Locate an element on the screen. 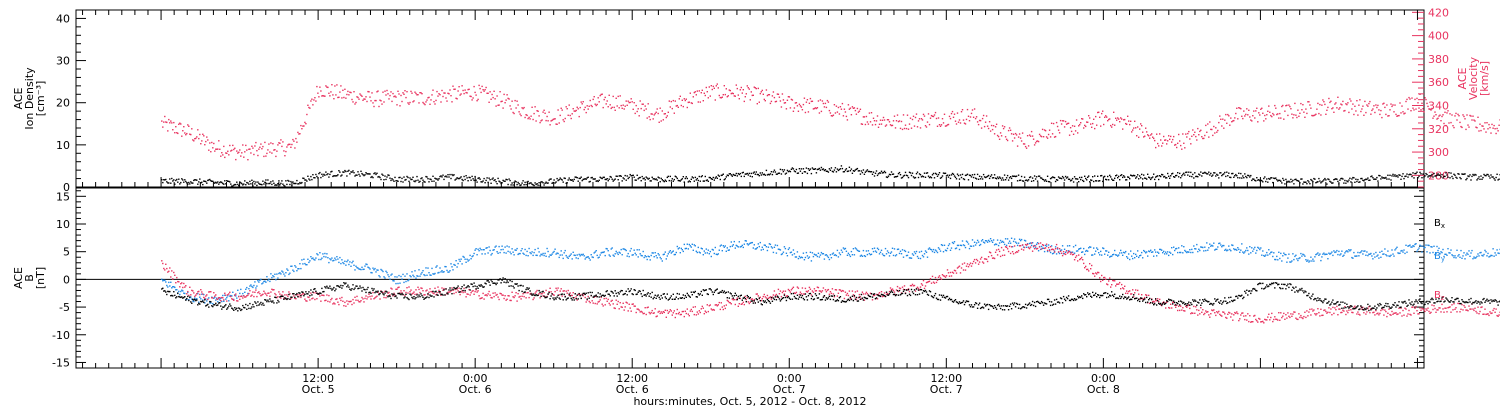  by-series is located at coordinates (830, 271).